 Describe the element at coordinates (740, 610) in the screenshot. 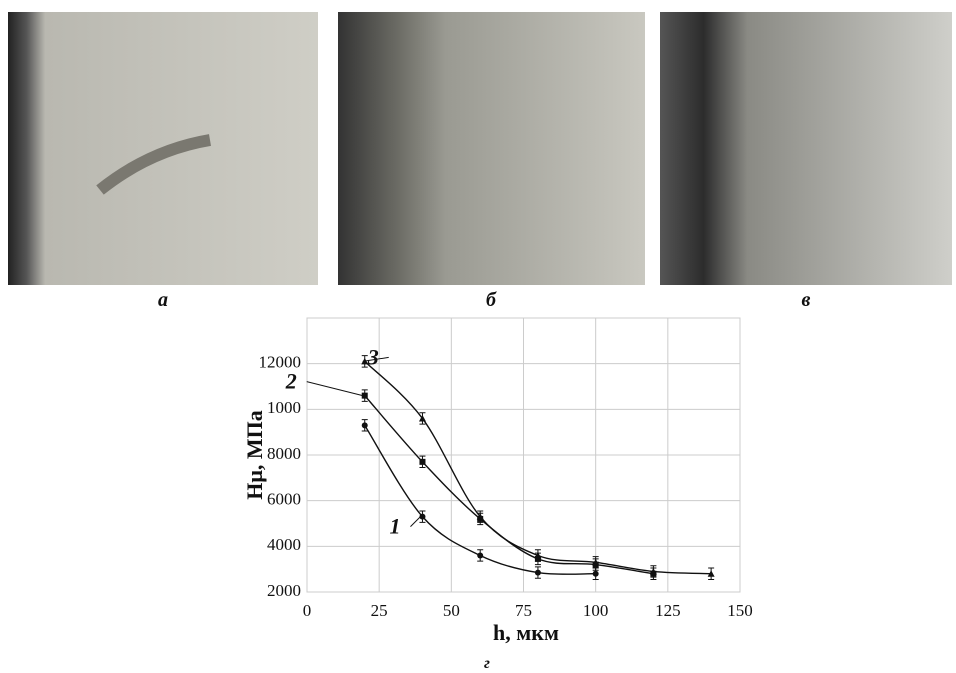

I see `x-tick-label: 150` at that location.